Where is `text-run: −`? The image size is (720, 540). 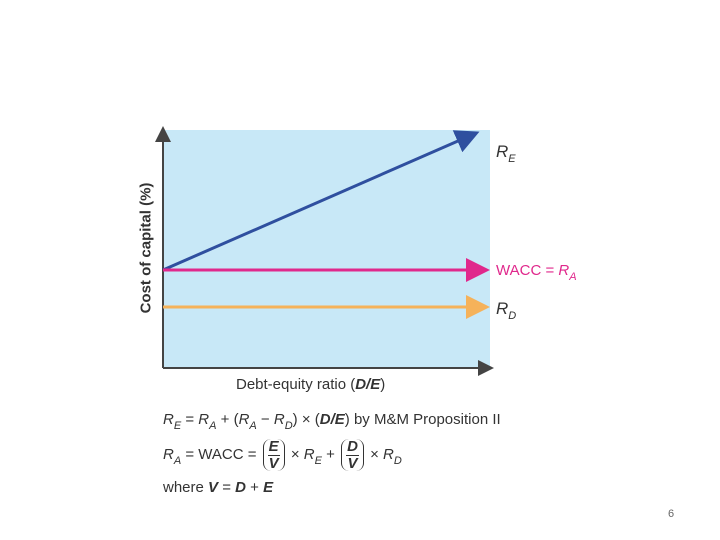 text-run: − is located at coordinates (265, 419).